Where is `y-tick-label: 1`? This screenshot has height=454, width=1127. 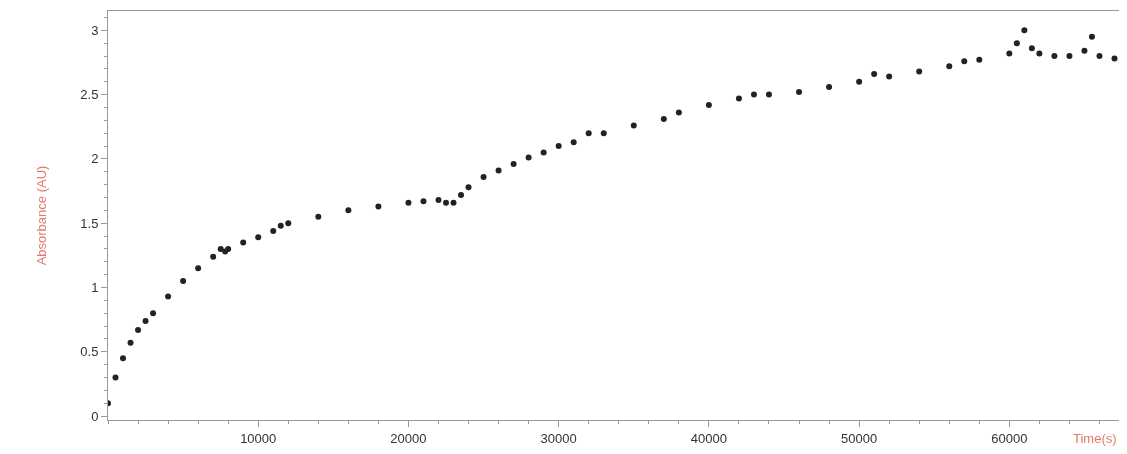
y-tick-label: 1 is located at coordinates (95, 288).